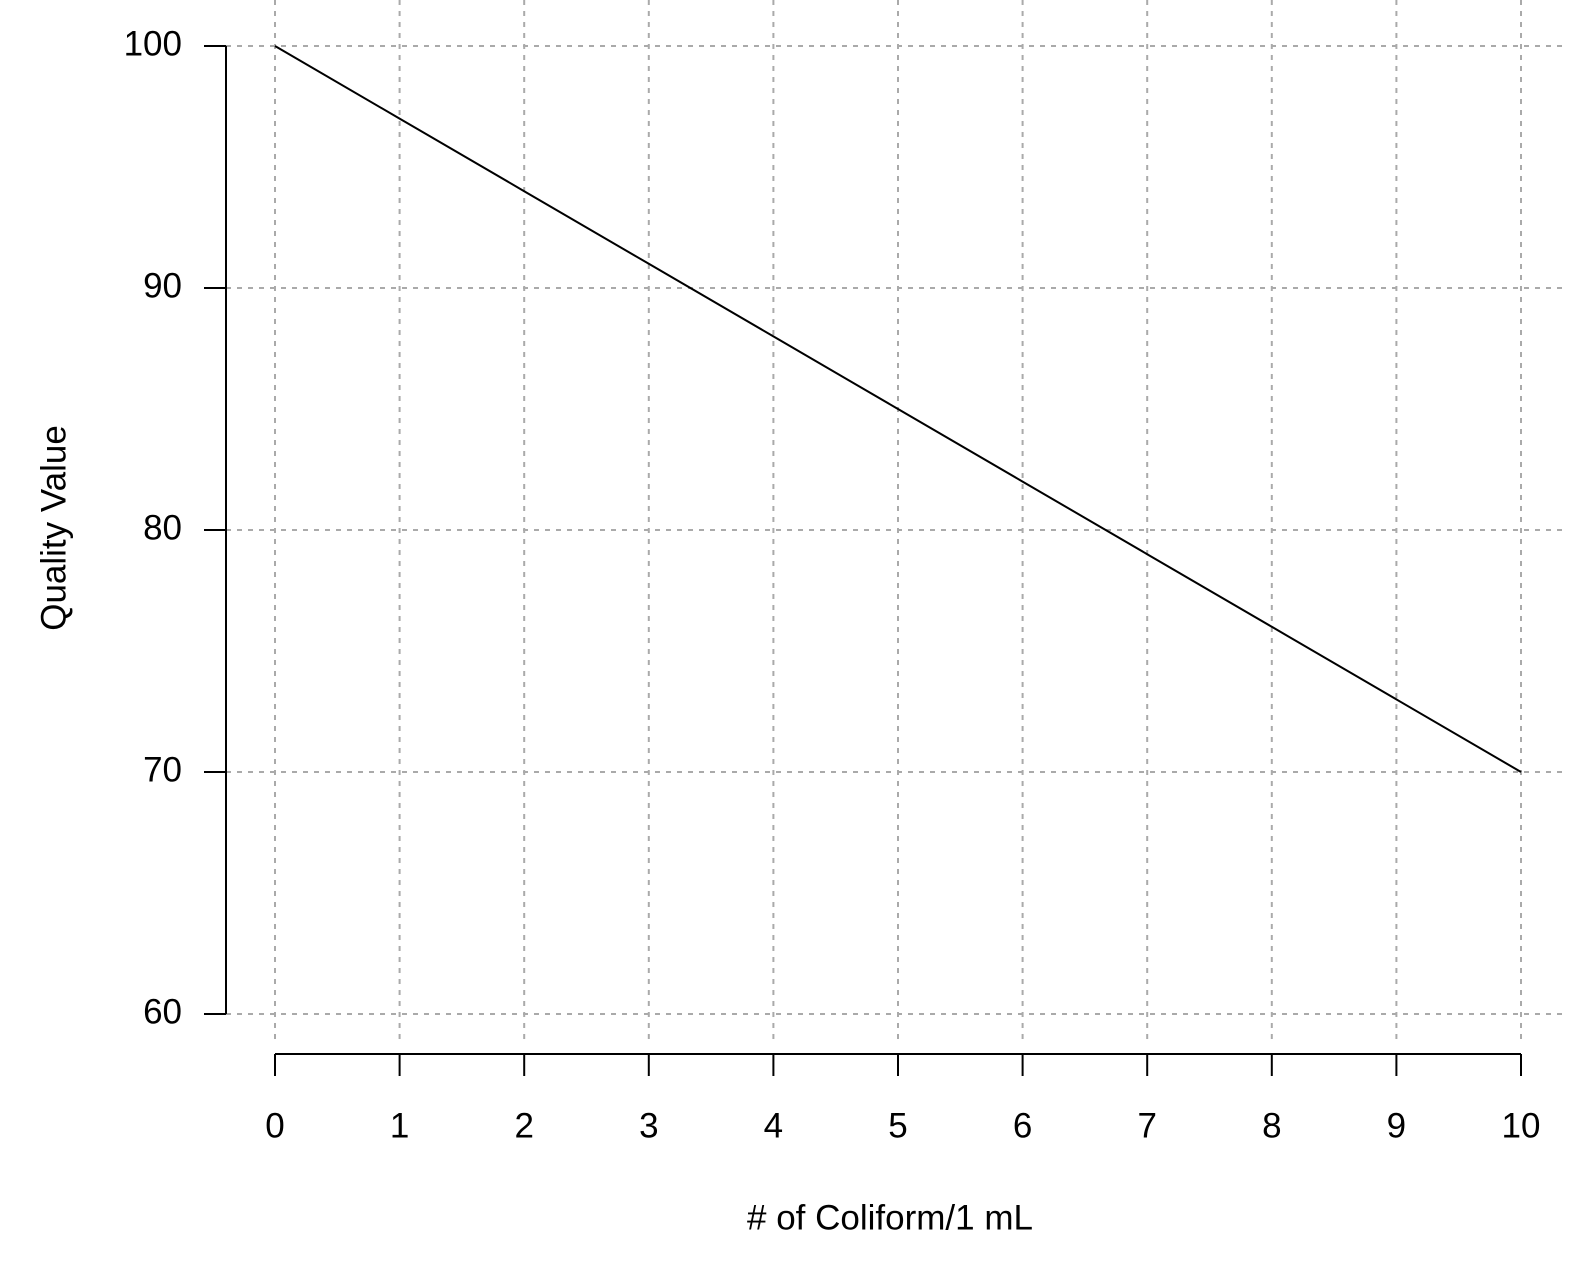  What do you see at coordinates (162, 1011) in the screenshot?
I see `y-tick-label: 60` at bounding box center [162, 1011].